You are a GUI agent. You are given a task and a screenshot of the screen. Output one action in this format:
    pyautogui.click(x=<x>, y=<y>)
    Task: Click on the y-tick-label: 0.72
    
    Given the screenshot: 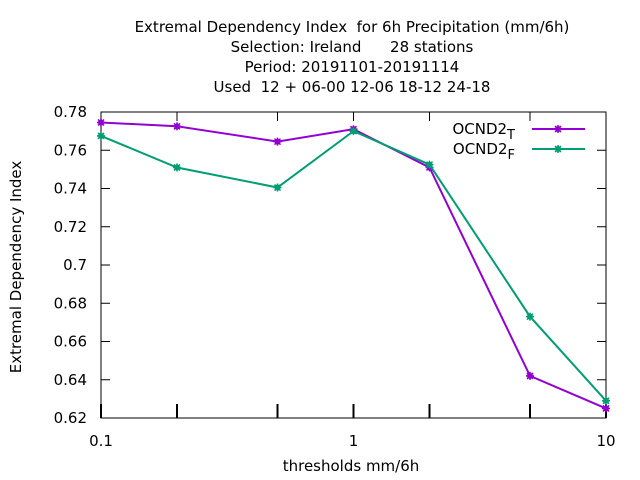 What is the action you would take?
    pyautogui.click(x=70, y=227)
    